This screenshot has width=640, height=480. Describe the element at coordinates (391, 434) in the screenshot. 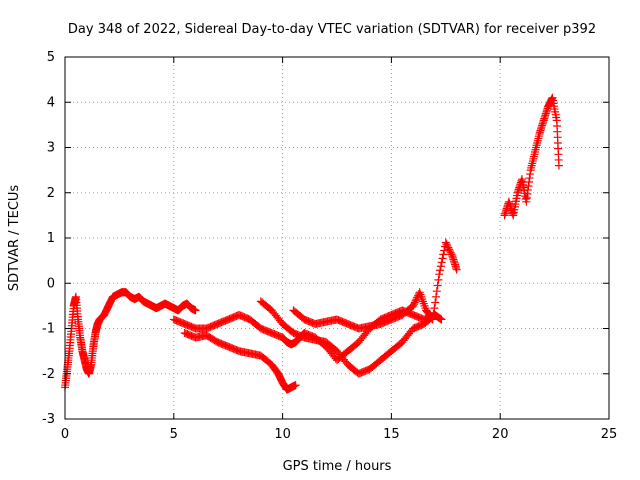

I see `x-tick-label: 15` at that location.